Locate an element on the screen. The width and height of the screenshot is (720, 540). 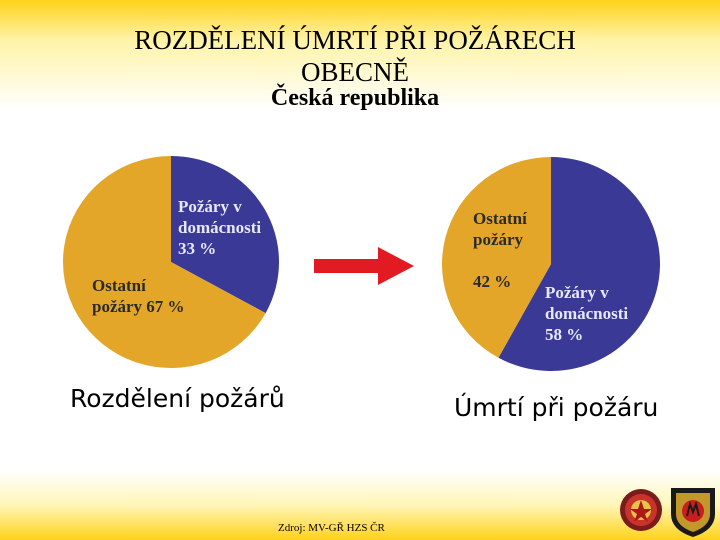
slice-other-fires-label: Ostatní požáry 42 % is located at coordinates (500, 250).